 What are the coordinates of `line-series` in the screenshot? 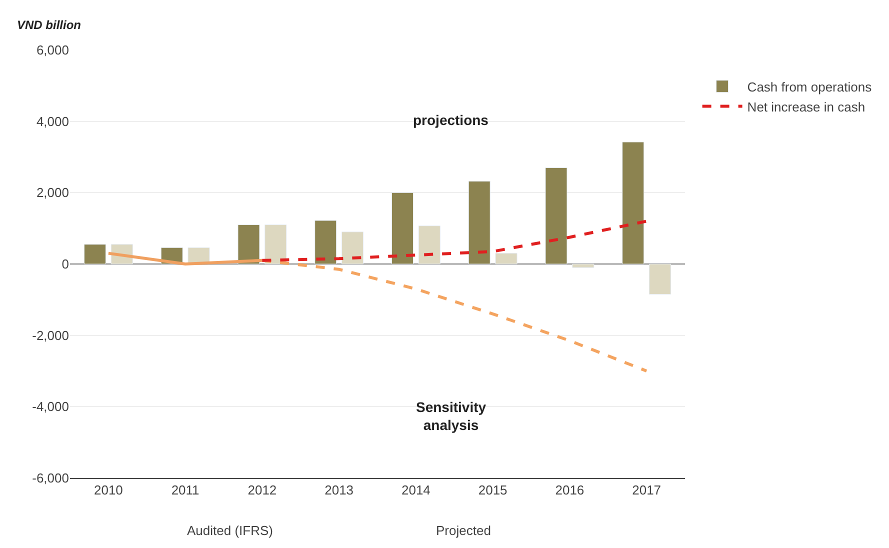 It's located at (454, 241).